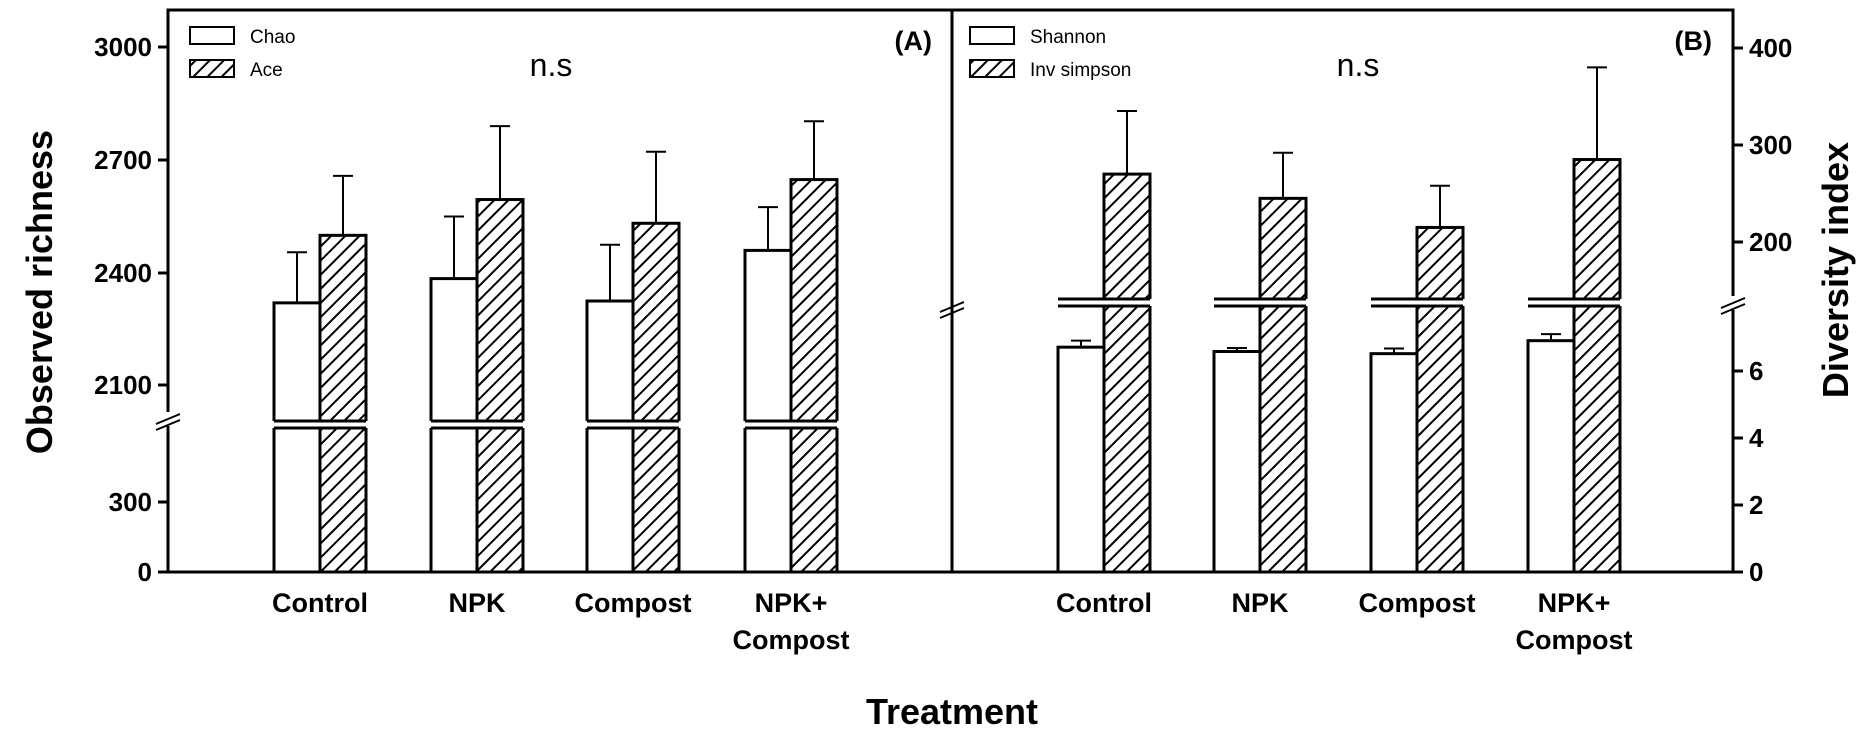 The image size is (1869, 734). I want to click on panel-a-legend-swatch-hatched, so click(212, 68).